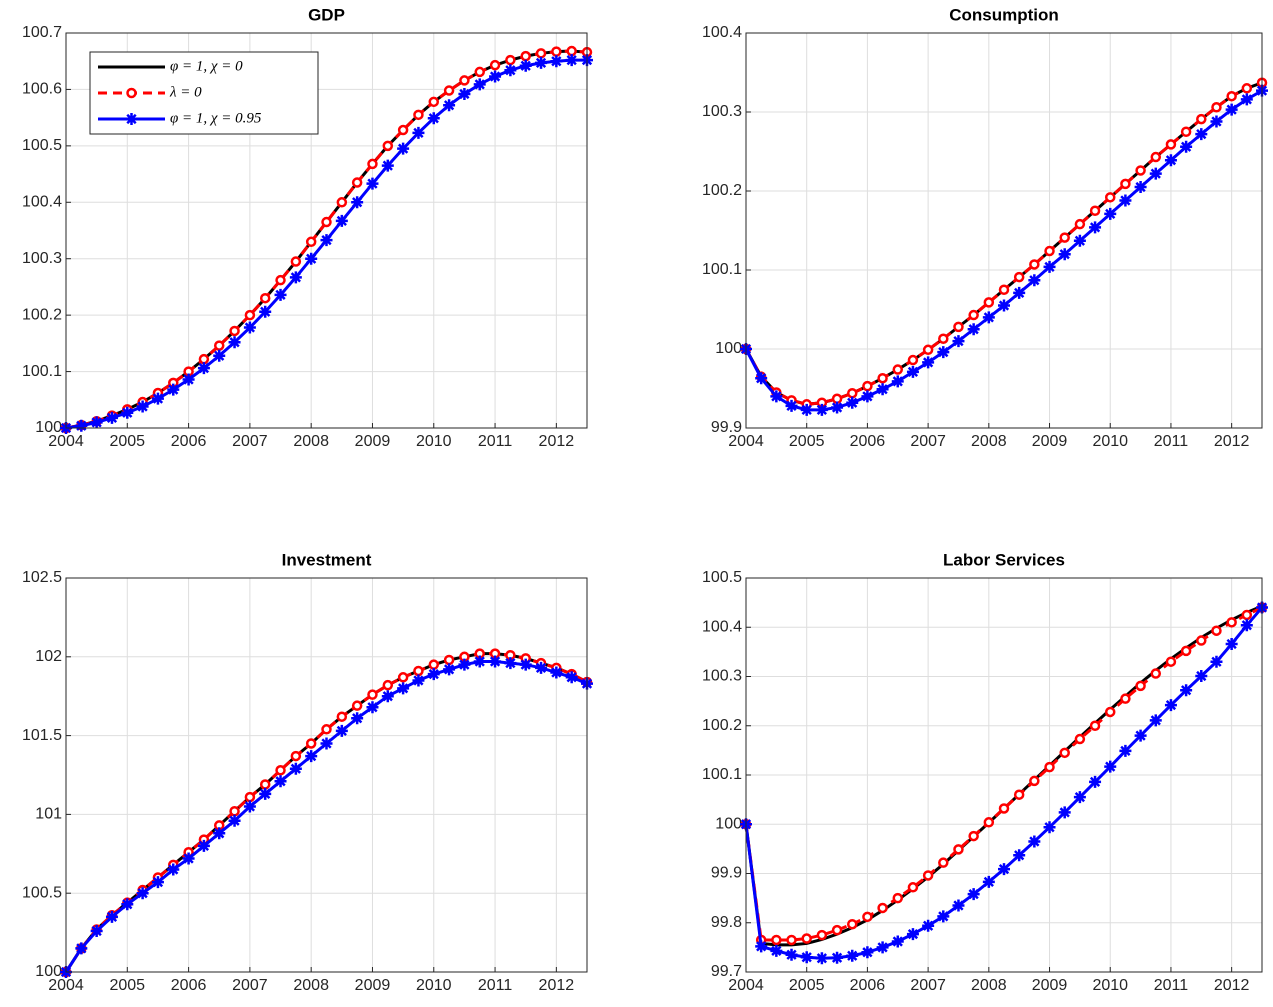 This screenshot has width=1273, height=1007. Describe the element at coordinates (1050, 985) in the screenshot. I see `x-tick-label: 2009` at that location.